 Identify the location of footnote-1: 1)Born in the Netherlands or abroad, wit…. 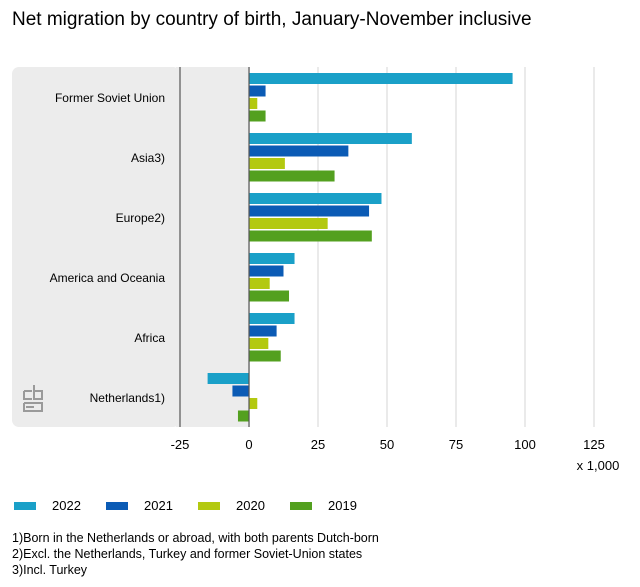
(195, 538).